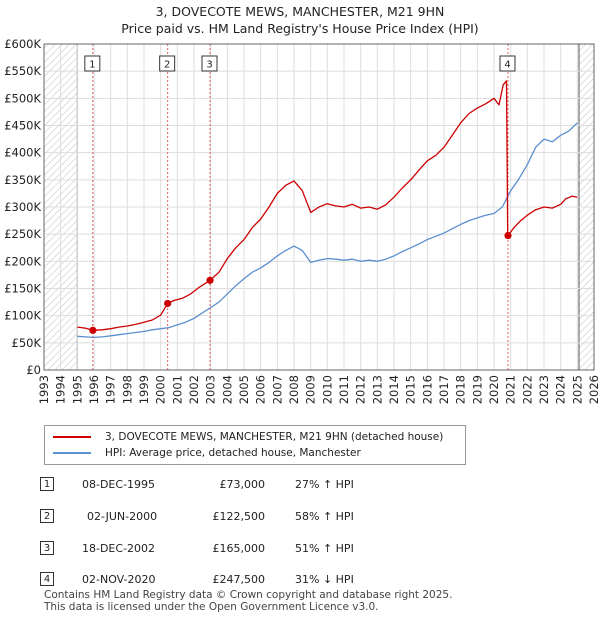 The image size is (600, 620). What do you see at coordinates (33, 370) in the screenshot?
I see `y-tick-label: £0` at bounding box center [33, 370].